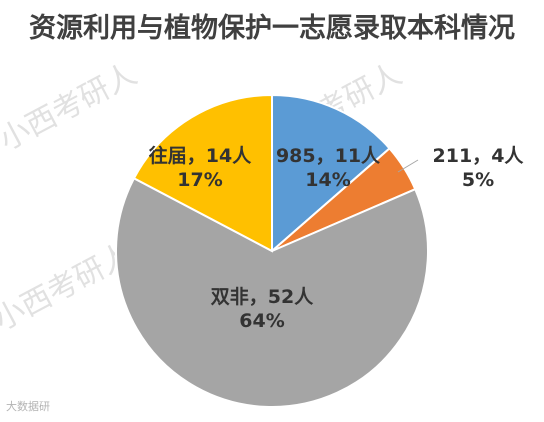 The width and height of the screenshot is (544, 422). What do you see at coordinates (262, 297) in the screenshot?
I see `data-label-name-双非: 双非，52人` at bounding box center [262, 297].